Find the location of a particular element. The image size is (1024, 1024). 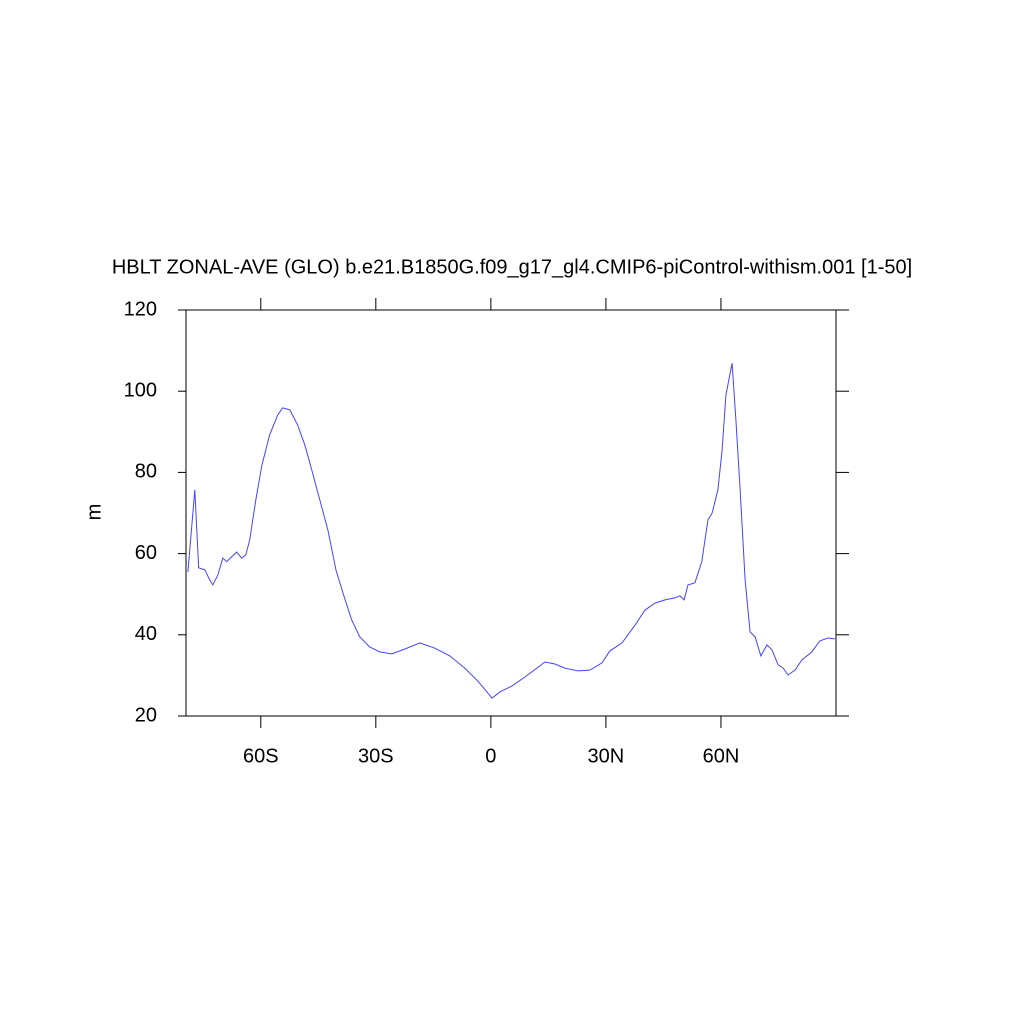

y-tick-label: 80 is located at coordinates (146, 472).